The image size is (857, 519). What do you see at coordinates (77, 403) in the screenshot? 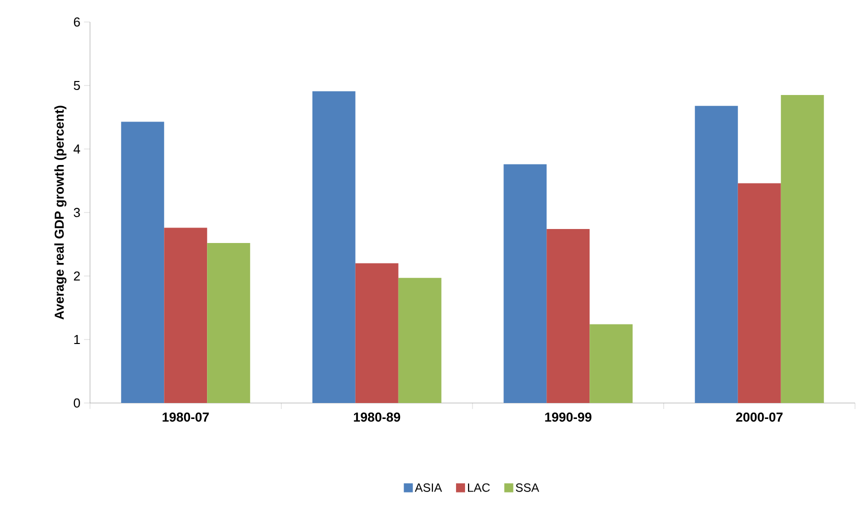
I see `y-tick-label: 0` at bounding box center [77, 403].